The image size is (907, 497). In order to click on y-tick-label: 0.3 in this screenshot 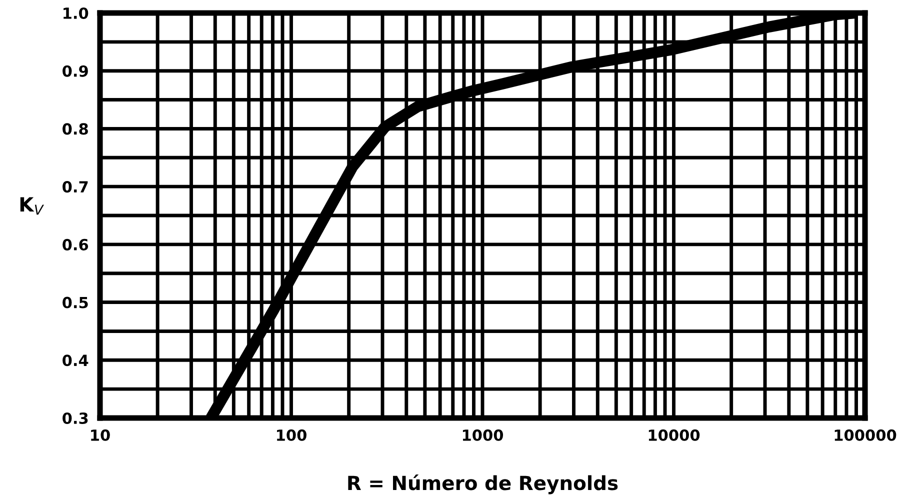, I will do `click(75, 418)`.